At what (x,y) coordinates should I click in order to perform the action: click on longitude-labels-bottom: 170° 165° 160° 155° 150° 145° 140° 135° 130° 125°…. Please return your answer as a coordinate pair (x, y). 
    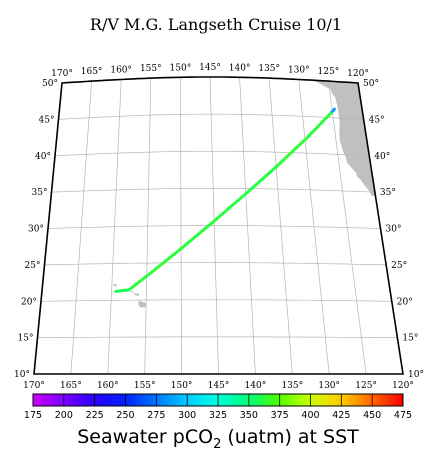
    Looking at the image, I should click on (218, 386).